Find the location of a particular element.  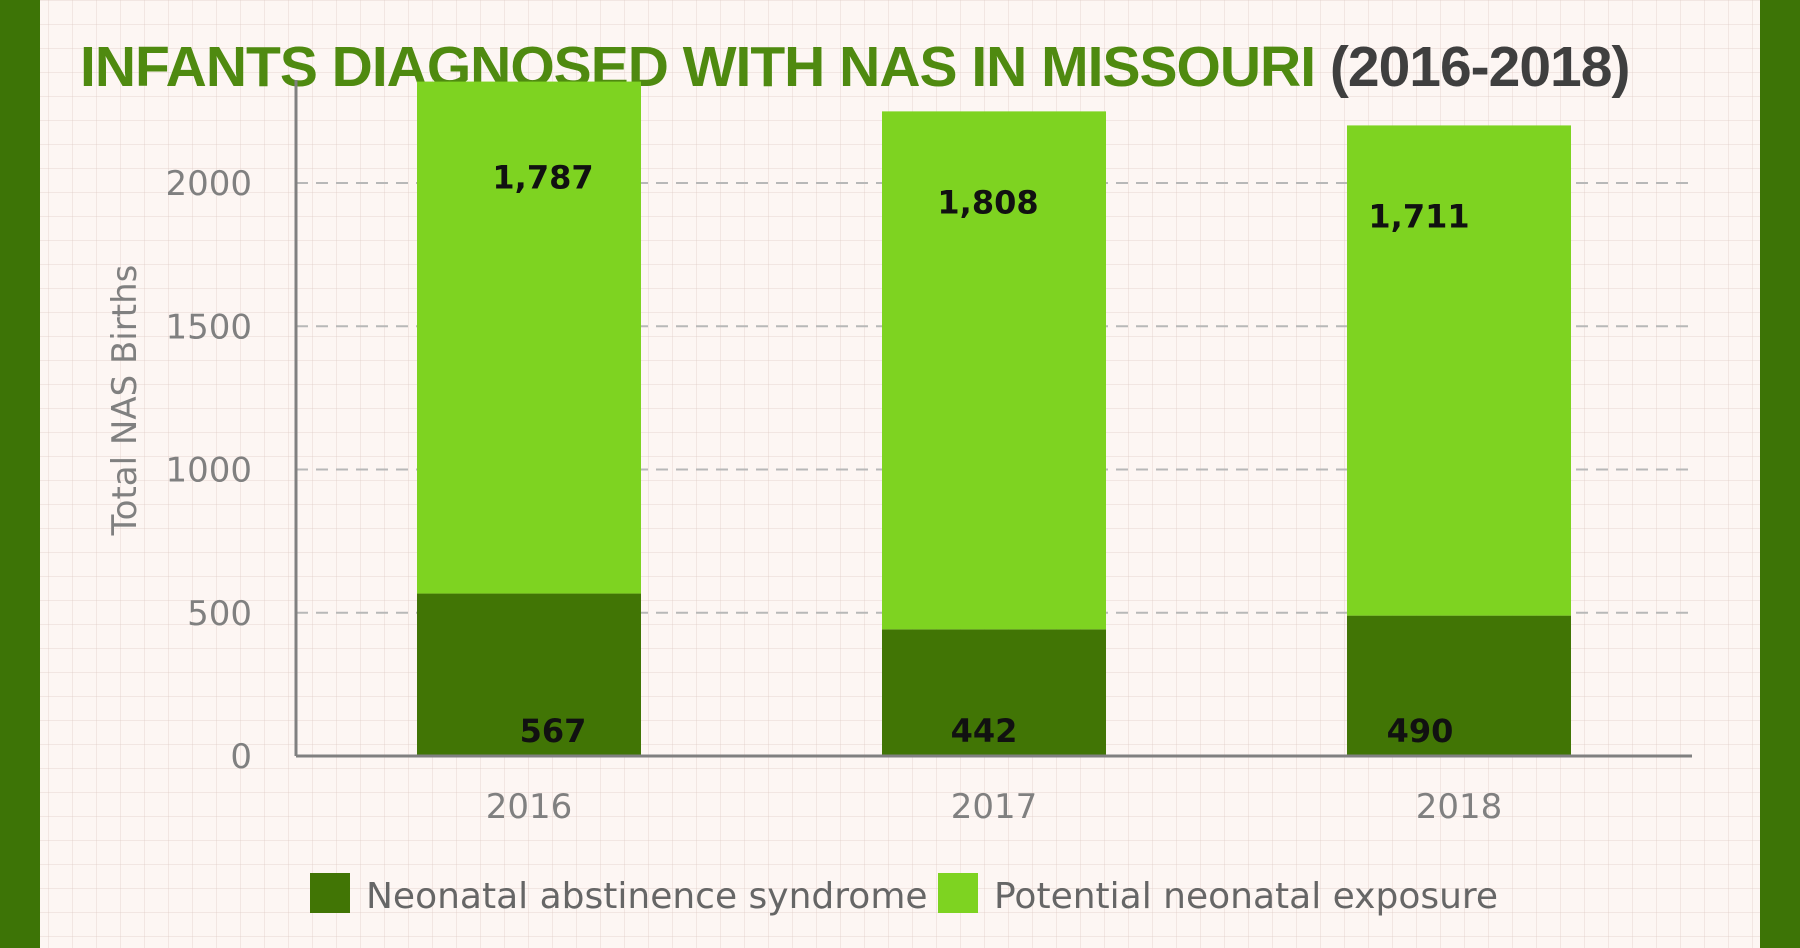

data-label-2018-nas: 490 is located at coordinates (1420, 731).